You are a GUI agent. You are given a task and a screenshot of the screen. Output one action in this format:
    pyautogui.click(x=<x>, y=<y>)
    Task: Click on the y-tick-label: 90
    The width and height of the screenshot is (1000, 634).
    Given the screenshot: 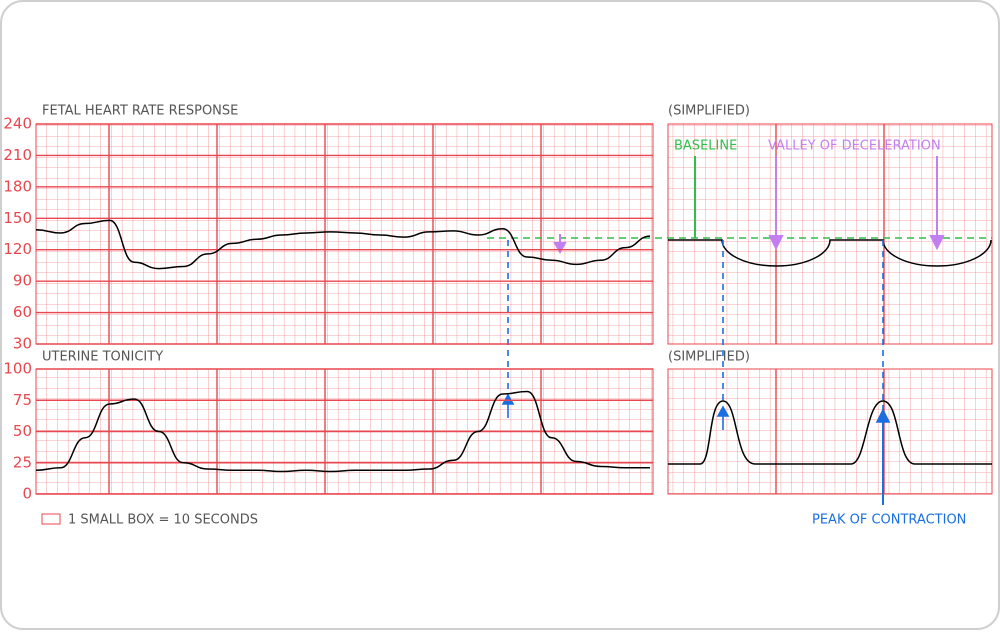 What is the action you would take?
    pyautogui.click(x=22, y=281)
    